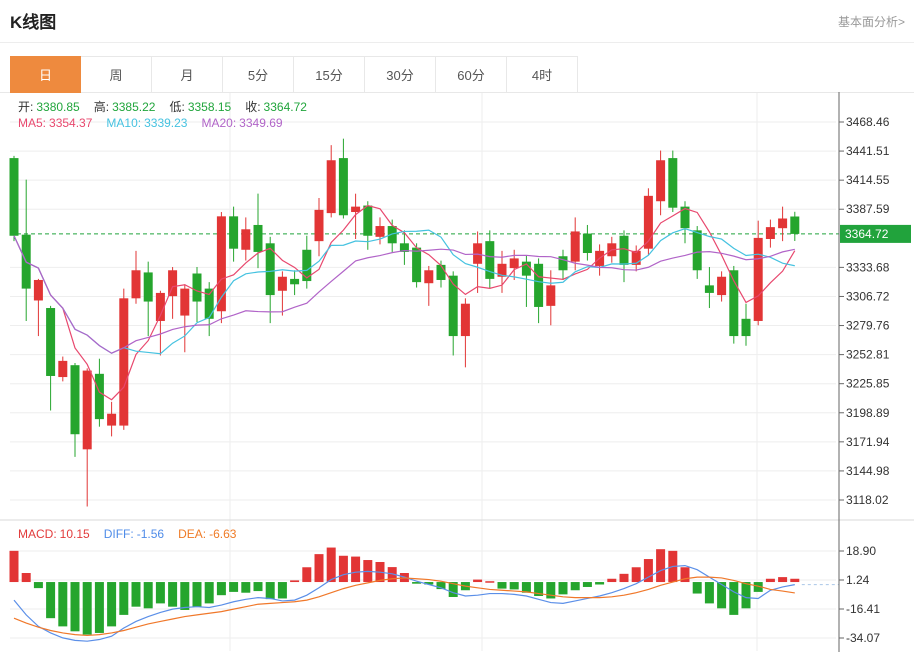 The image size is (914, 652). I want to click on ma20-label: MA20:, so click(219, 123).